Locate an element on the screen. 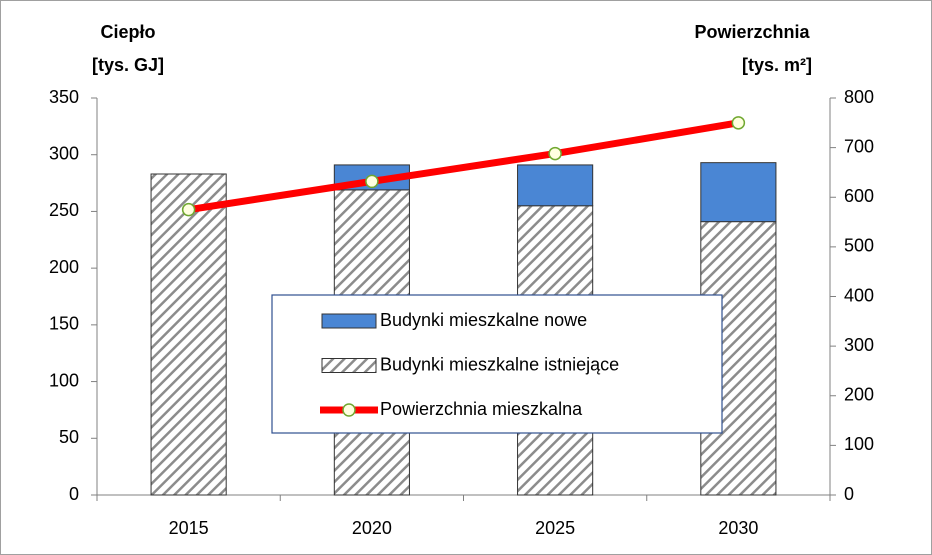 This screenshot has width=932, height=555. y-tick-label: 350 is located at coordinates (64, 97).